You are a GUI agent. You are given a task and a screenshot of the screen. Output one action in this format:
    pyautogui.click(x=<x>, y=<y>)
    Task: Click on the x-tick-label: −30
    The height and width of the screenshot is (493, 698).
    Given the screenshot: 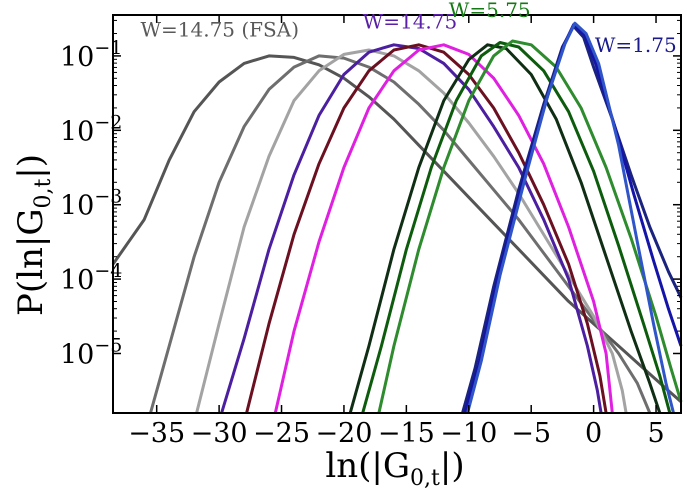 What is the action you would take?
    pyautogui.click(x=219, y=433)
    